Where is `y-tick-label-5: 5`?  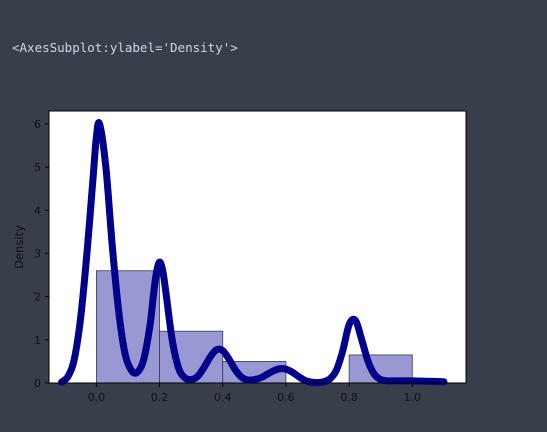 y-tick-label-5: 5 is located at coordinates (37, 167).